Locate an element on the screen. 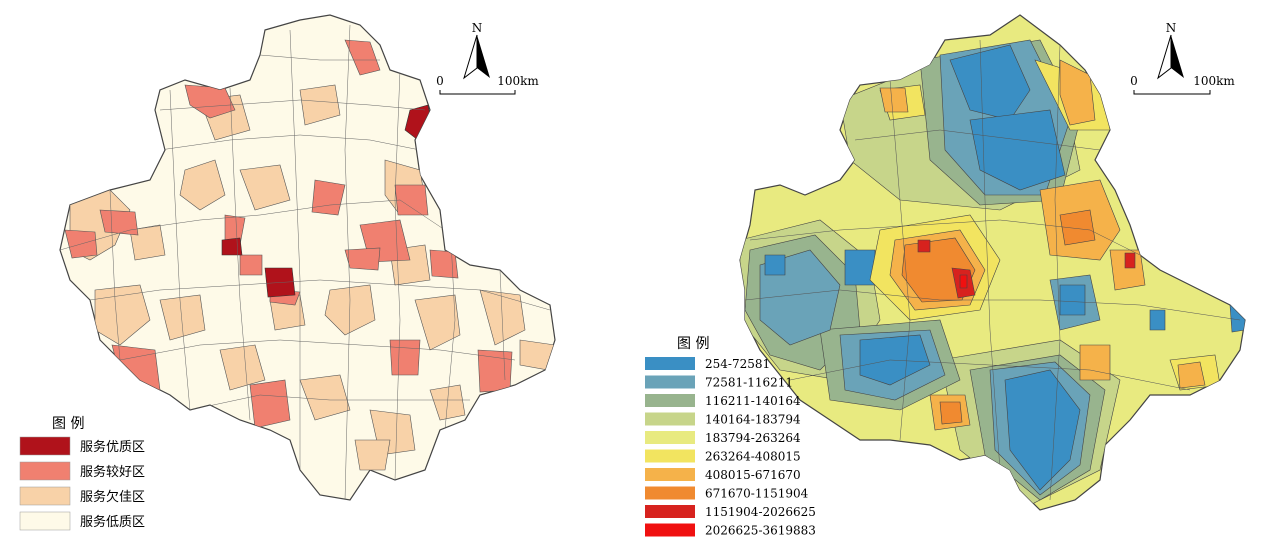 This screenshot has height=555, width=1269. legend-item-0: 254-72581 is located at coordinates (707, 364).